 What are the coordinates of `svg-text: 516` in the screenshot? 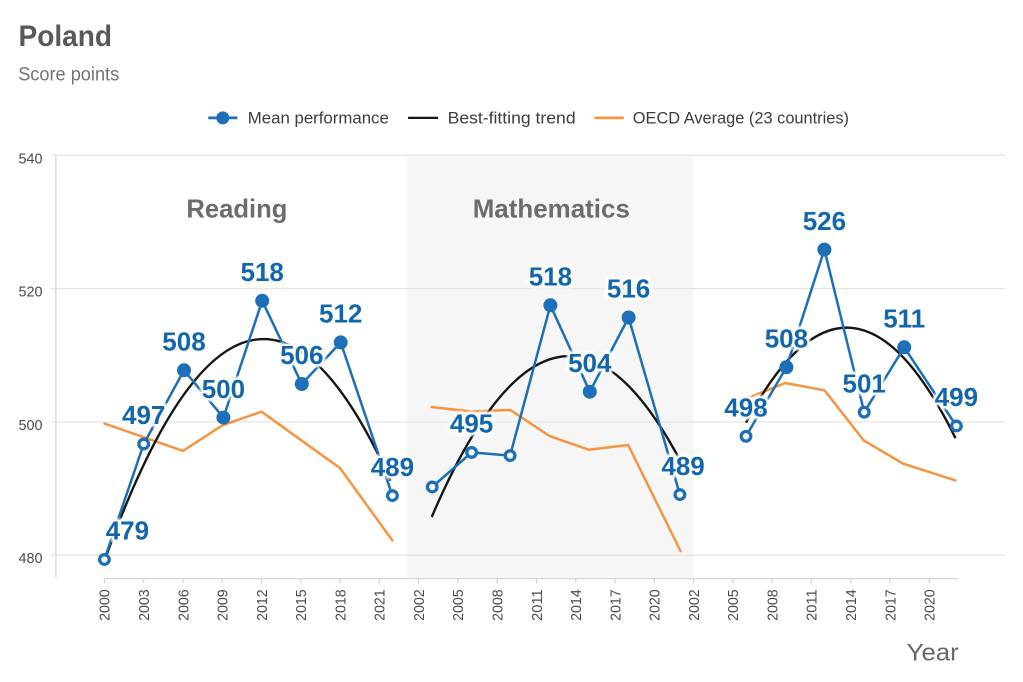 It's located at (628, 289).